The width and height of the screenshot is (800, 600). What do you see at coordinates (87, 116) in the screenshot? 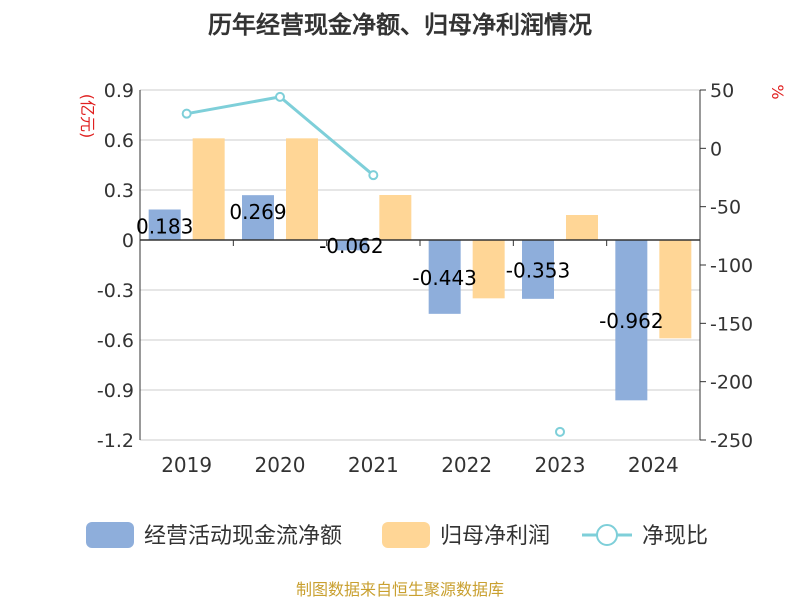
I see `left-axis-unit-label: (亿元)` at bounding box center [87, 116].